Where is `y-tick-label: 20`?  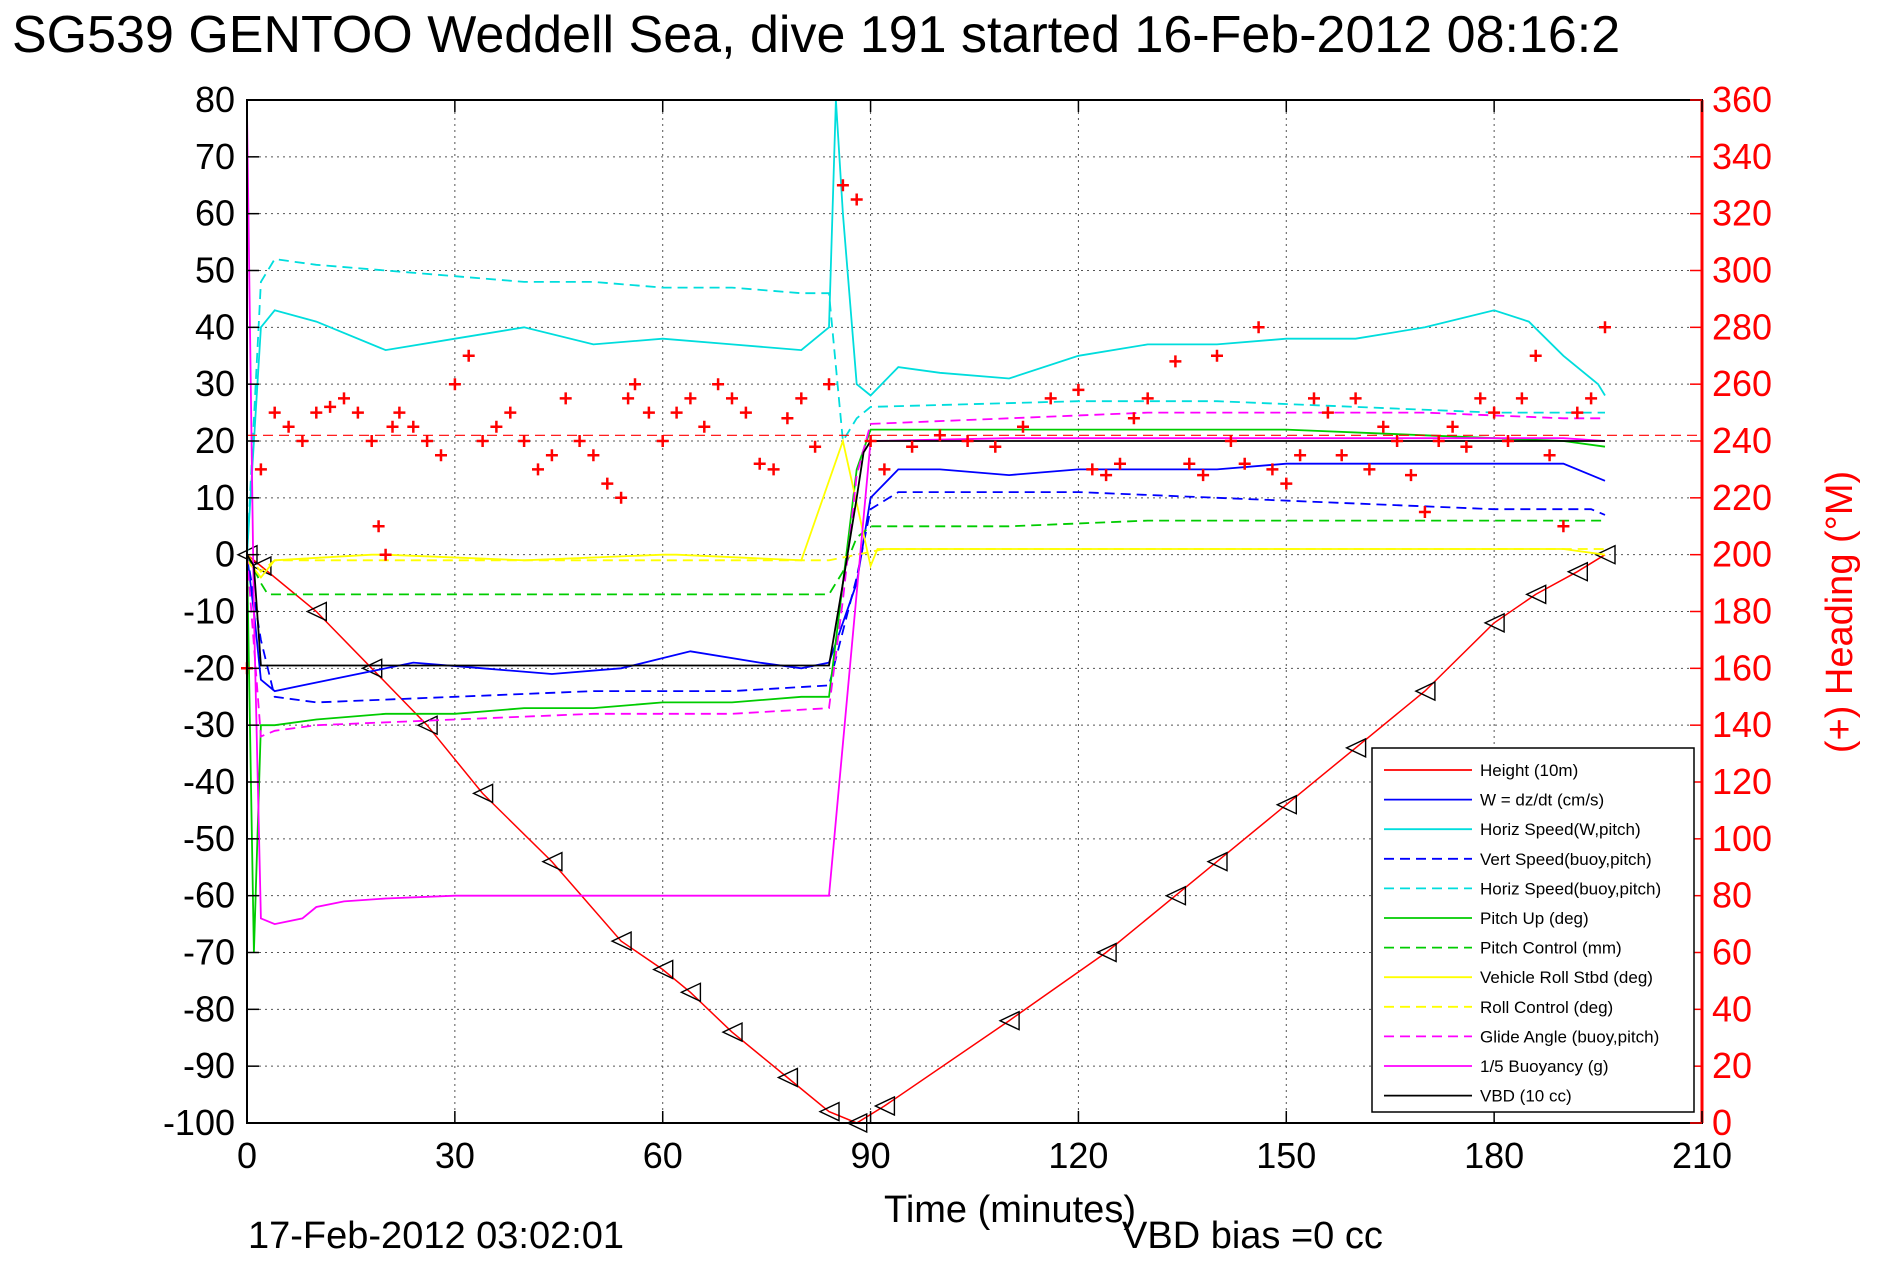
y-tick-label: 20 is located at coordinates (215, 440).